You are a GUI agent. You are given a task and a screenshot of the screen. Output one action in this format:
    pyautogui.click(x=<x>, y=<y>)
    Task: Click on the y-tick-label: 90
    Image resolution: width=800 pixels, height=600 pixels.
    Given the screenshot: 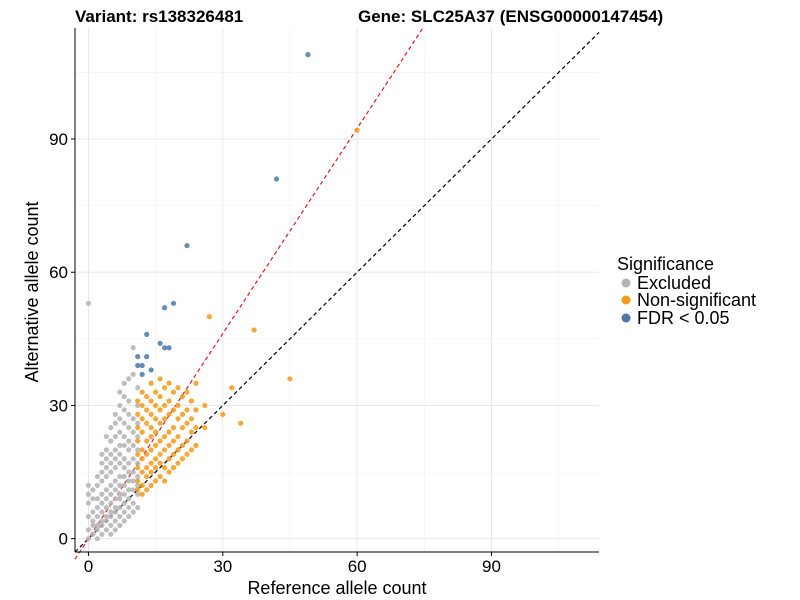 What is the action you would take?
    pyautogui.click(x=58, y=139)
    